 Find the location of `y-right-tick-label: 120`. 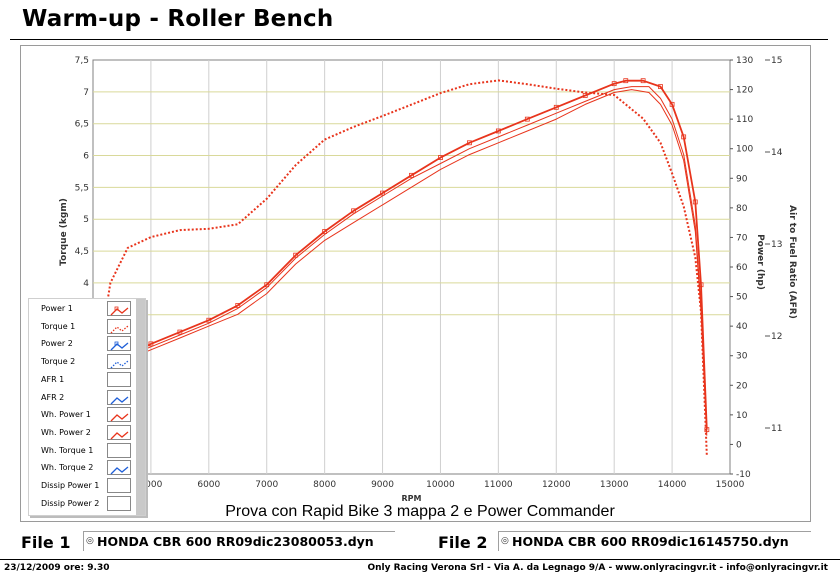

y-right-tick-label: 120 is located at coordinates (744, 91).